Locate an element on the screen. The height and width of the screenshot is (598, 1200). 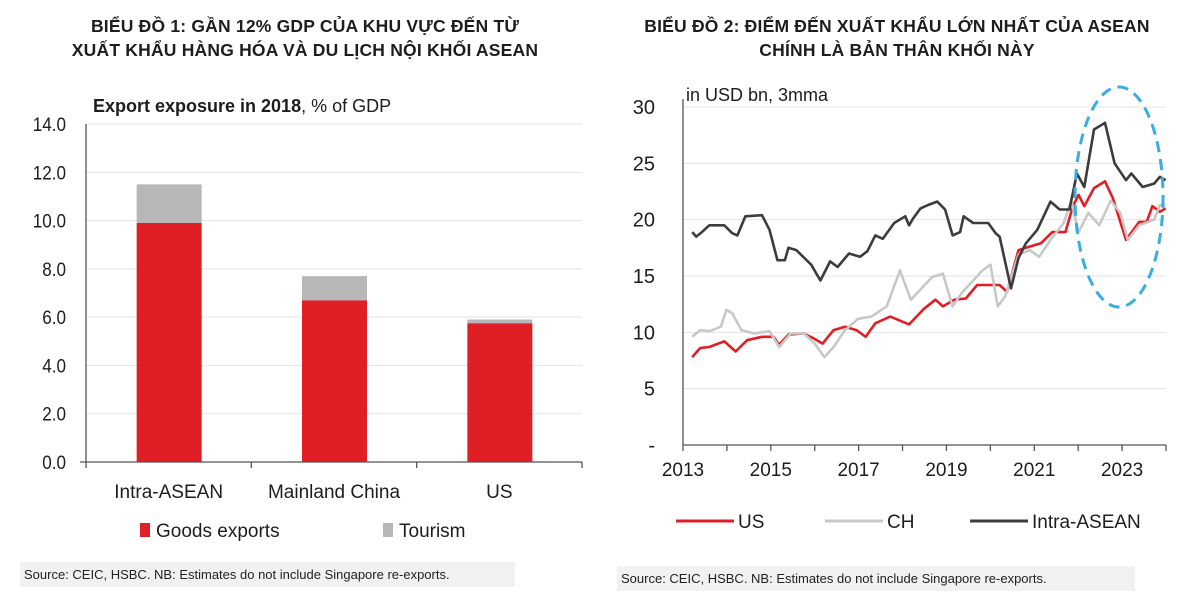
bar-chart-subtitle-bold: Export exposure in 2018 is located at coordinates (197, 106).